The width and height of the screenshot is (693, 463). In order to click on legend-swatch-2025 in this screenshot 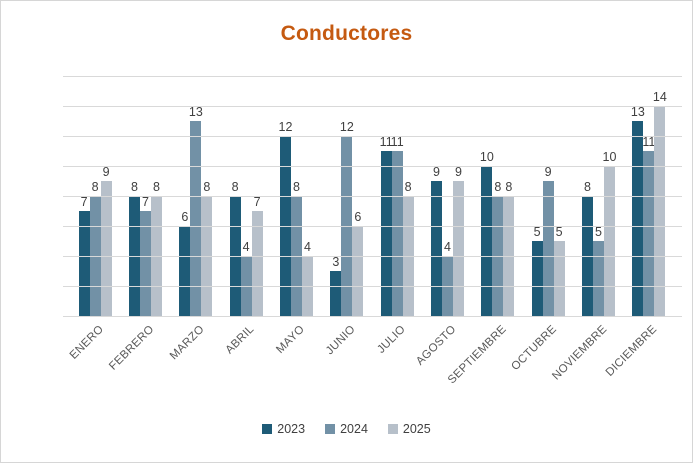, I will do `click(392, 429)`.